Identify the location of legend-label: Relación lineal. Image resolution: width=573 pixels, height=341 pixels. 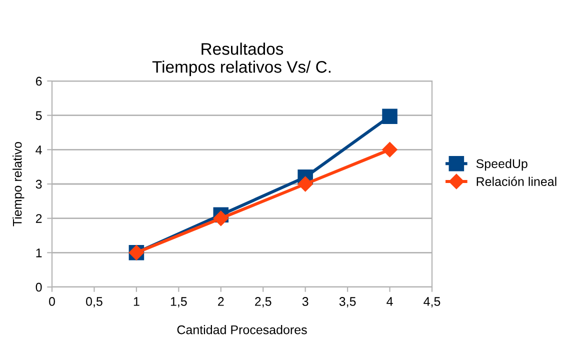
(516, 181).